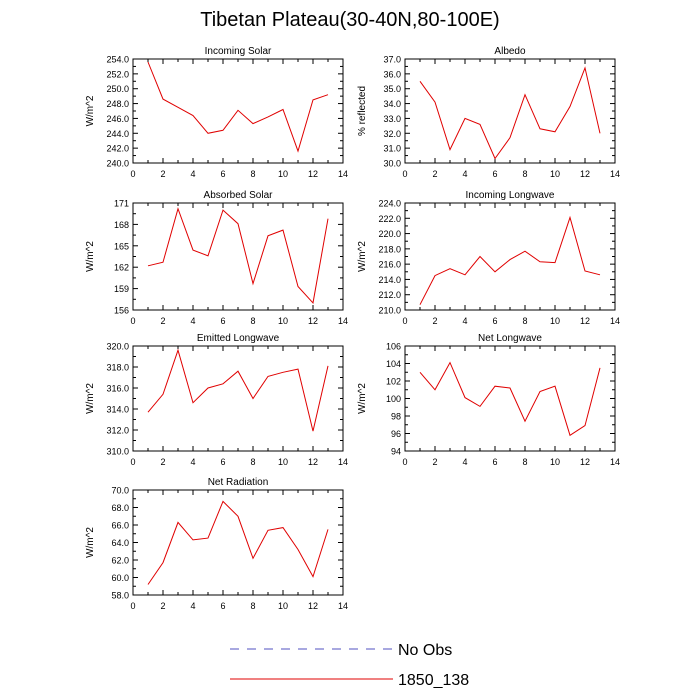  Describe the element at coordinates (120, 596) in the screenshot. I see `y-tick-label: 58.0` at that location.